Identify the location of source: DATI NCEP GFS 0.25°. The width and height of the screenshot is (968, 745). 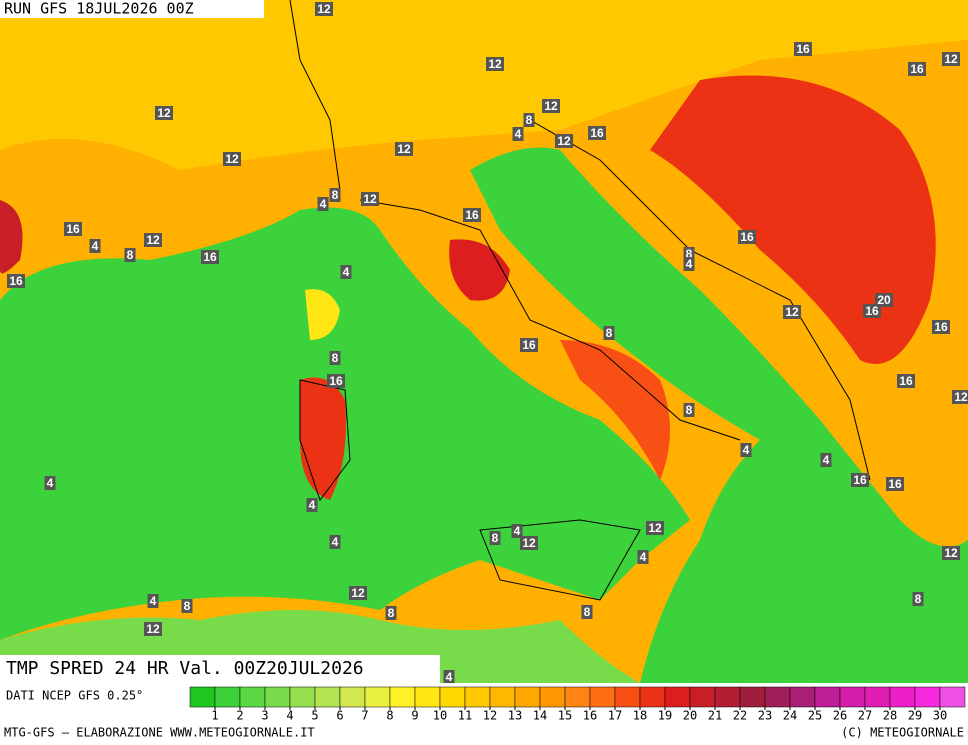
(74, 696).